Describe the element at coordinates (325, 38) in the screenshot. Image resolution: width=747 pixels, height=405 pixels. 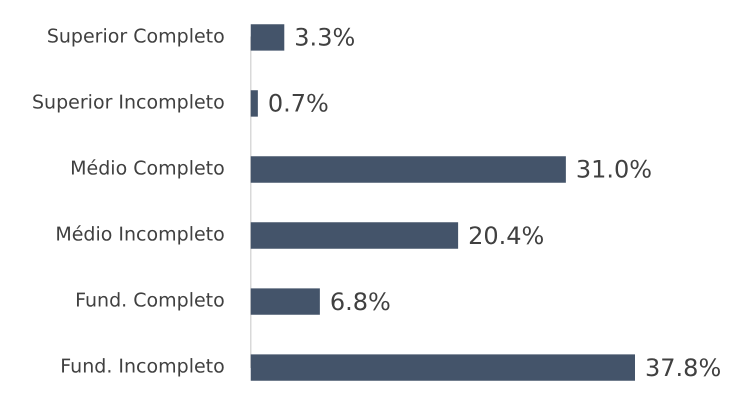
I see `data-label: 3.3%` at that location.